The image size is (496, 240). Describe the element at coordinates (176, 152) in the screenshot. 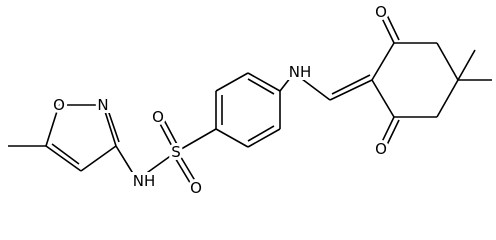

I see `atom-label: S` at that location.